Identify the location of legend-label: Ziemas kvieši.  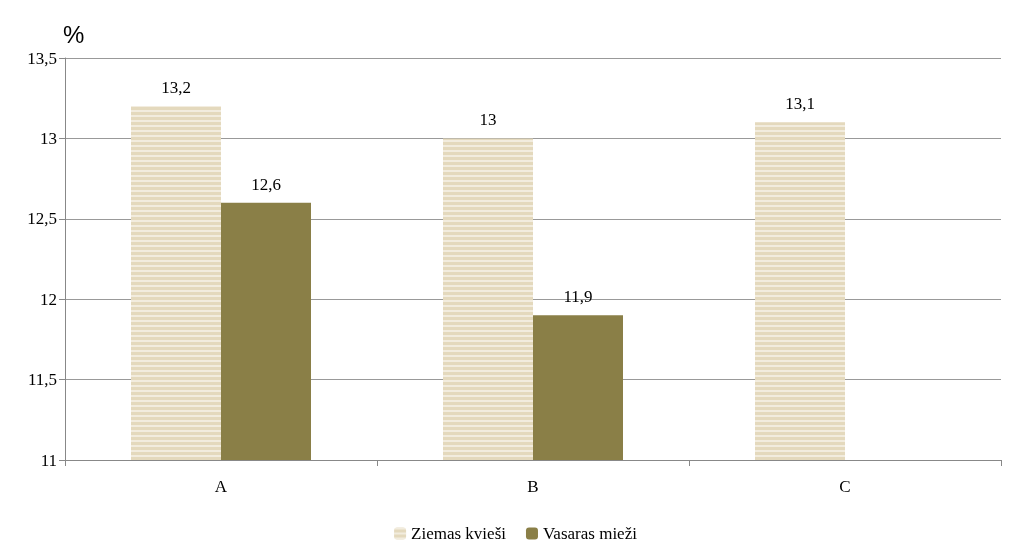
(459, 533).